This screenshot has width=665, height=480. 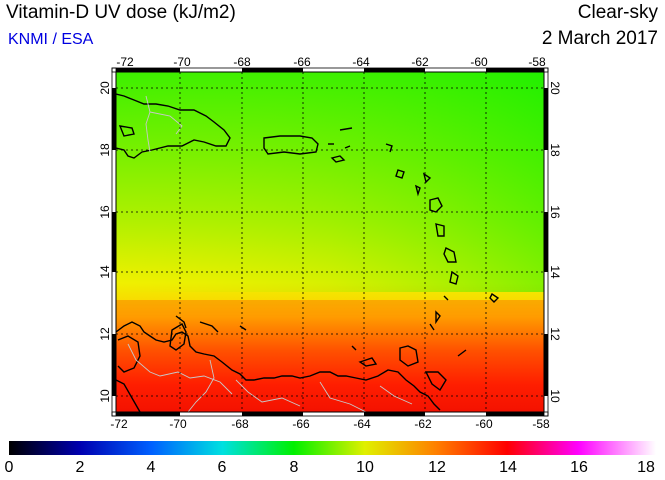 What do you see at coordinates (125, 62) in the screenshot?
I see `top-lon-tick: -72` at bounding box center [125, 62].